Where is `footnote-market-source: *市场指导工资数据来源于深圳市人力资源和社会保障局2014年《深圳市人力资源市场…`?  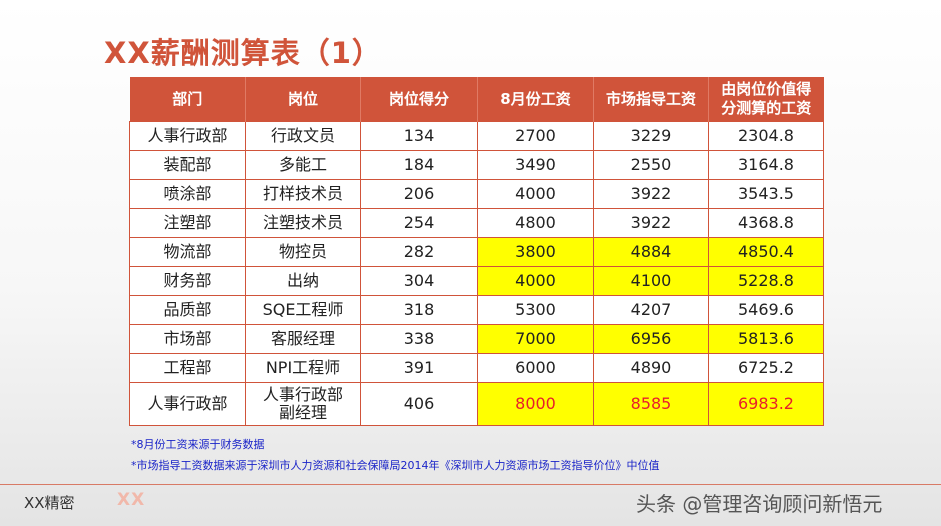
footnote-market-source: *市场指导工资数据来源于深圳市人力资源和社会保障局2014年《深圳市人力资源市场… is located at coordinates (395, 465).